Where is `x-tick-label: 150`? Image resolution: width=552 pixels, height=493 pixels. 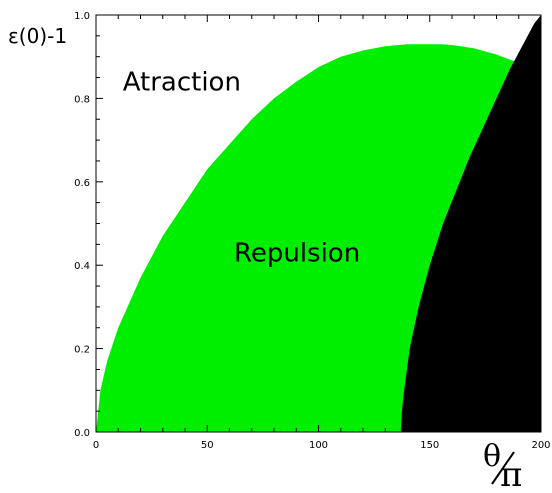
x-tick-label: 150 is located at coordinates (429, 445).